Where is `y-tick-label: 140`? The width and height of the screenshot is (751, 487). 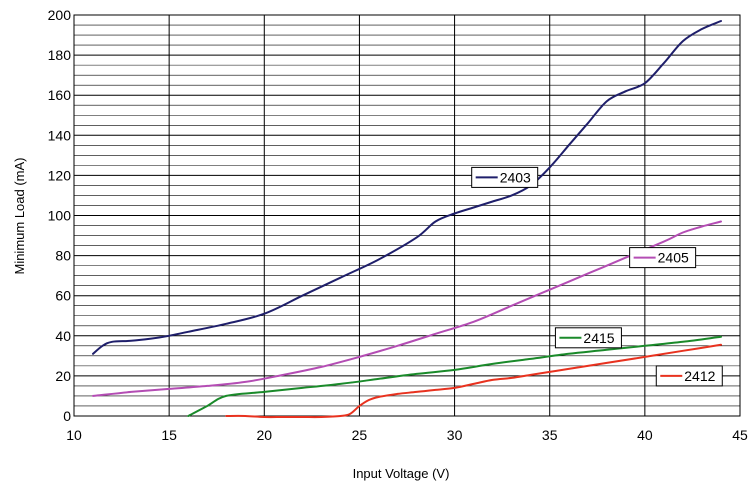
y-tick-label: 140 is located at coordinates (60, 135).